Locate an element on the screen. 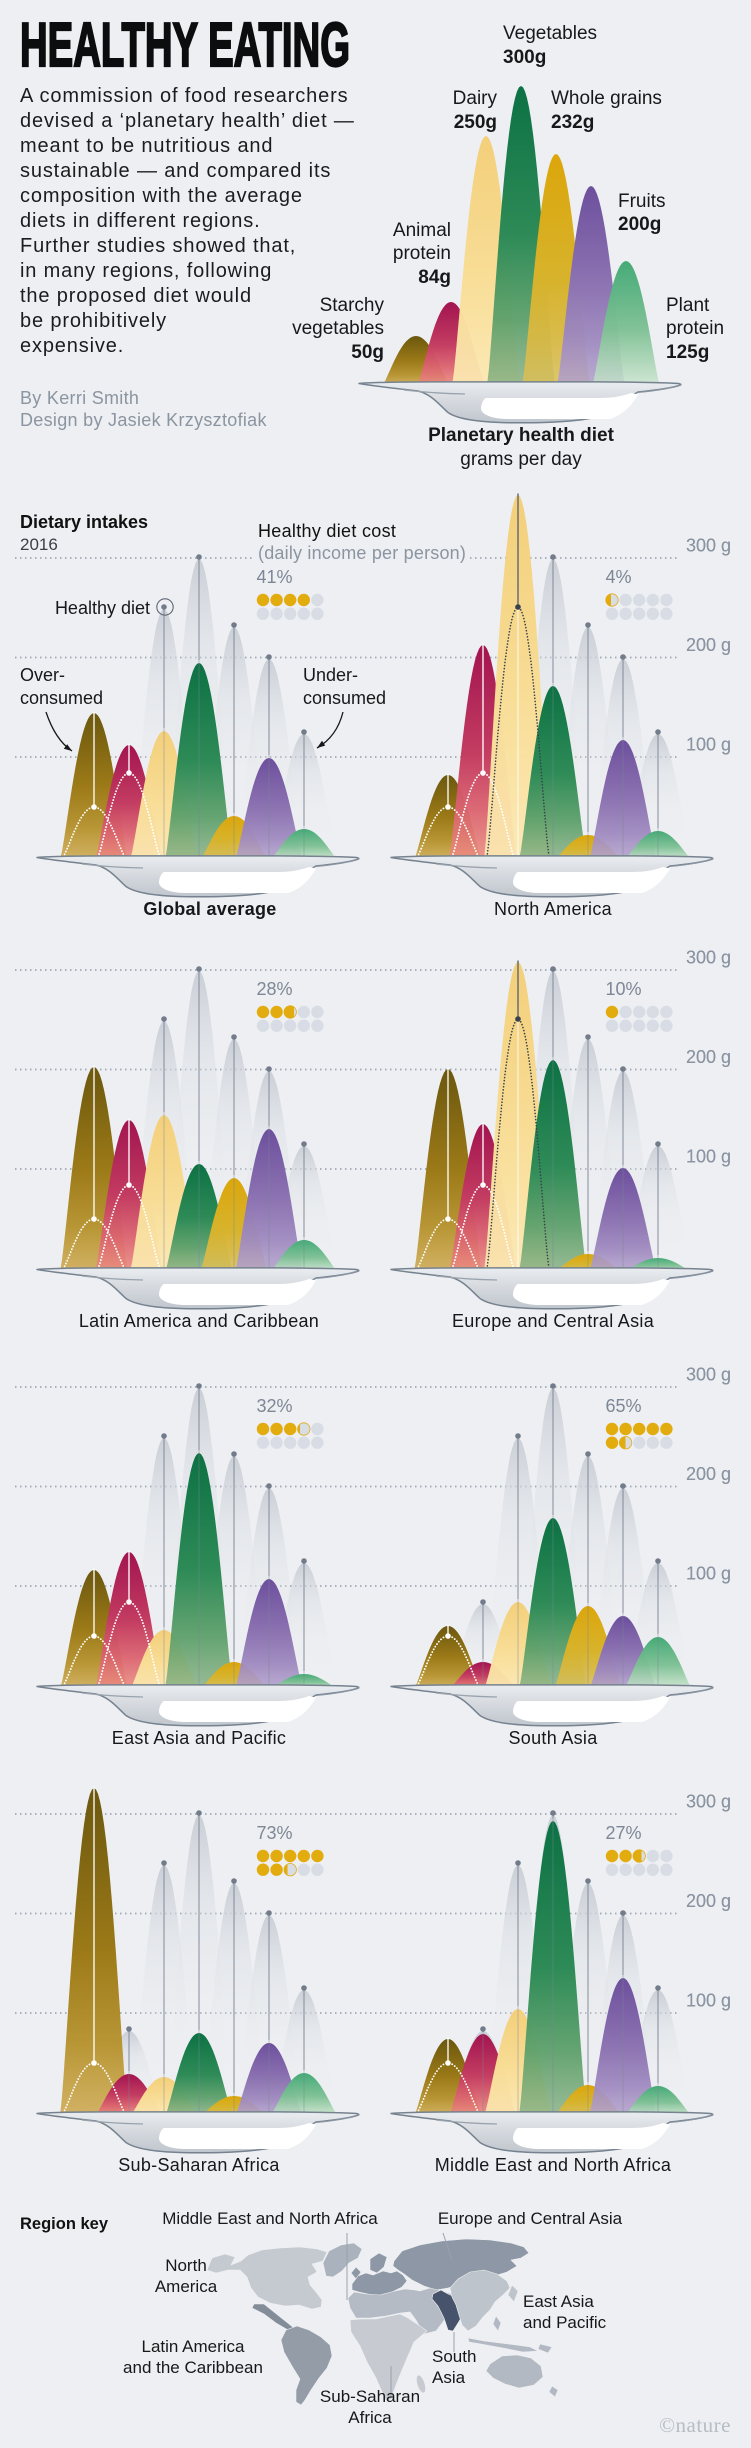  svg-text: grams per day is located at coordinates (521, 459).